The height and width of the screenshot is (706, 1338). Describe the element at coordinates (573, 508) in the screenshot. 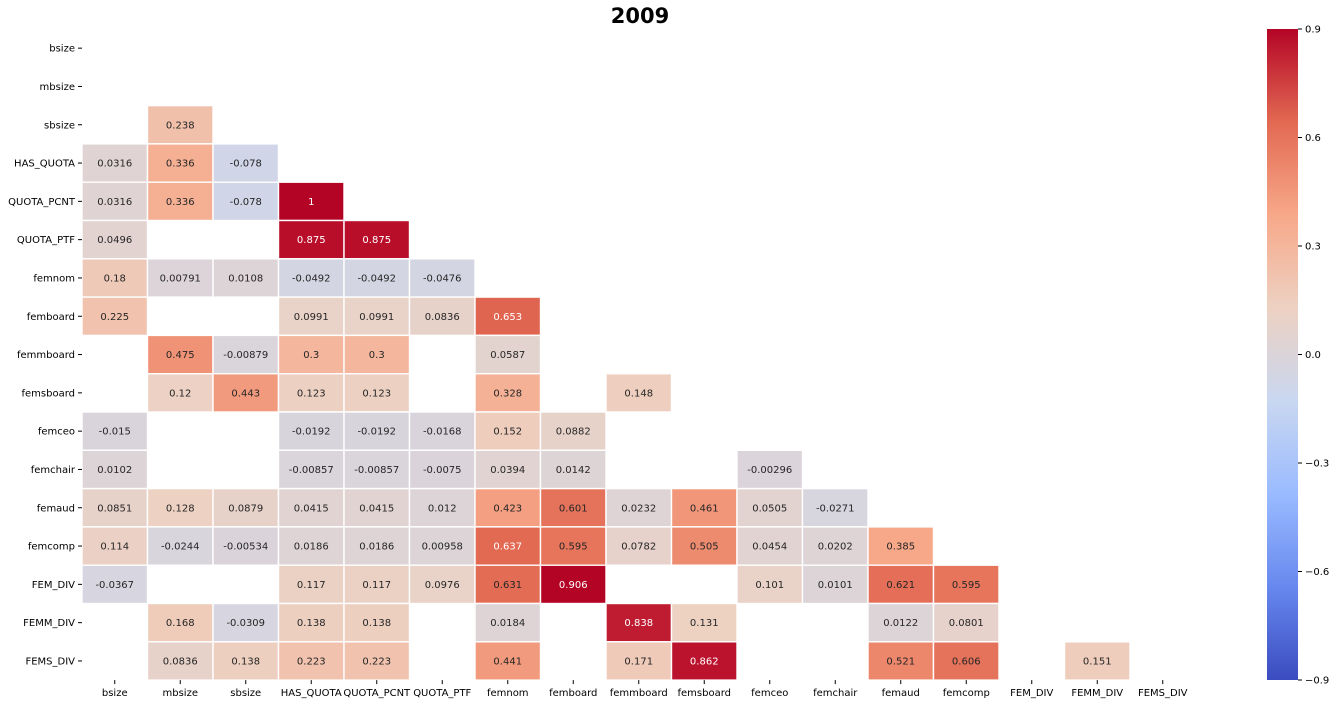

I see `cell-value-label: 0.601` at that location.